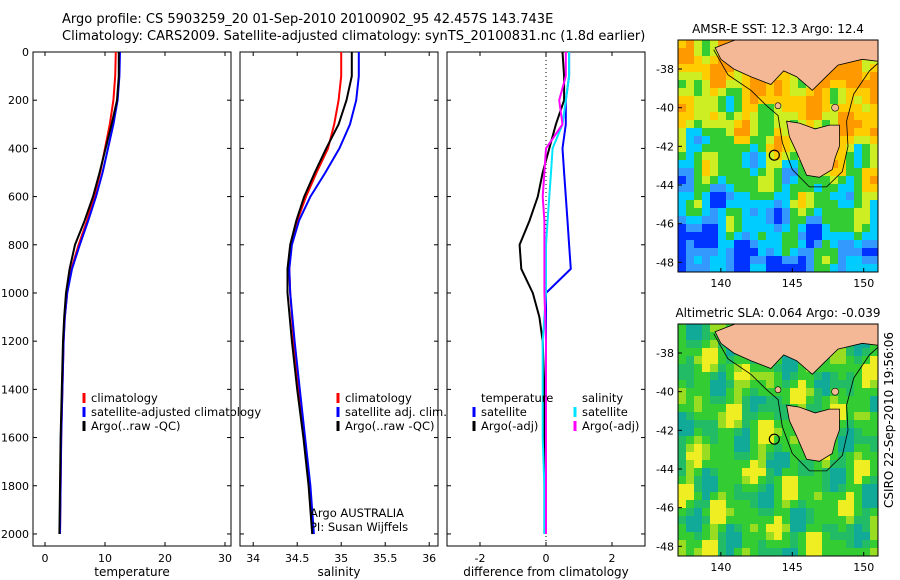 The height and width of the screenshot is (580, 900). What do you see at coordinates (517, 398) in the screenshot?
I see `legend-title-temperature: temperature` at bounding box center [517, 398].